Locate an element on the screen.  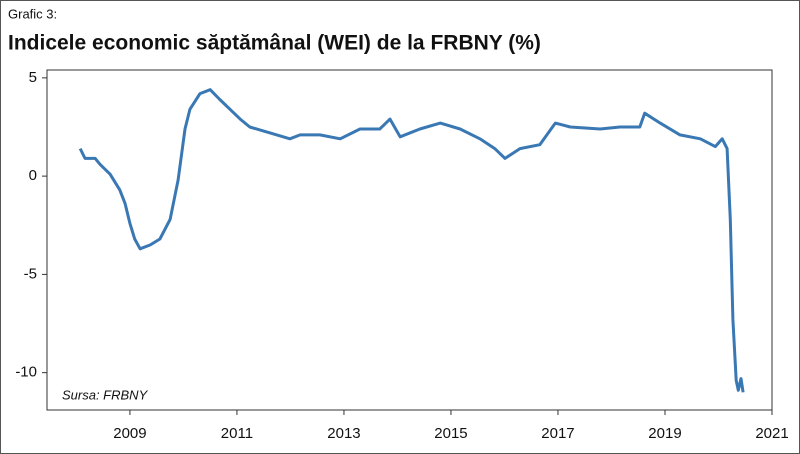
x-tick-label: 2019 is located at coordinates (664, 433).